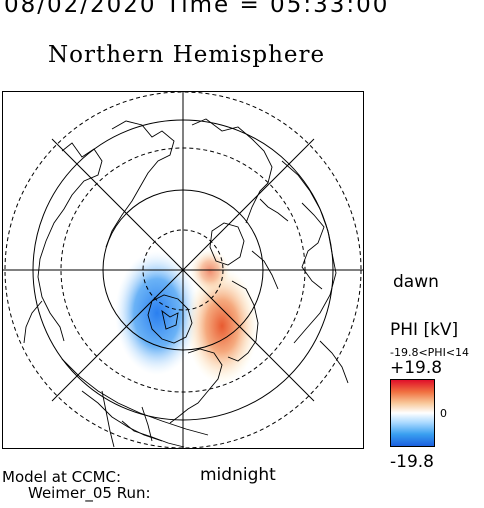 The height and width of the screenshot is (508, 484). Describe the element at coordinates (222, 326) in the screenshot. I see `positive-potential-cell` at that location.